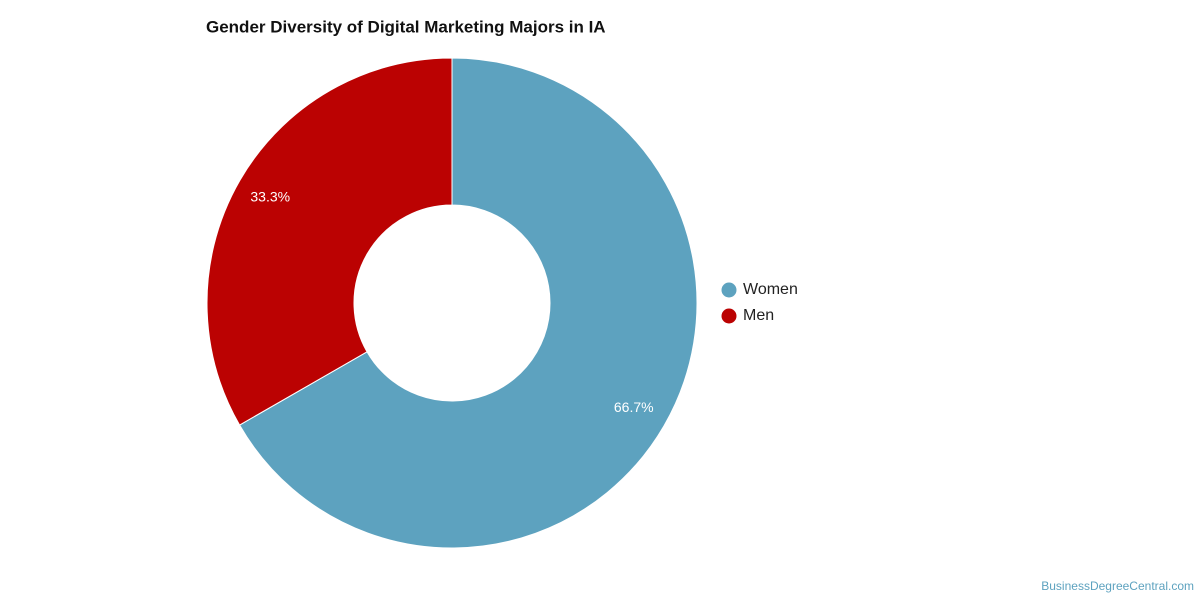 Image resolution: width=1200 pixels, height=600 pixels. What do you see at coordinates (770, 289) in the screenshot?
I see `legend-label: Women` at bounding box center [770, 289].